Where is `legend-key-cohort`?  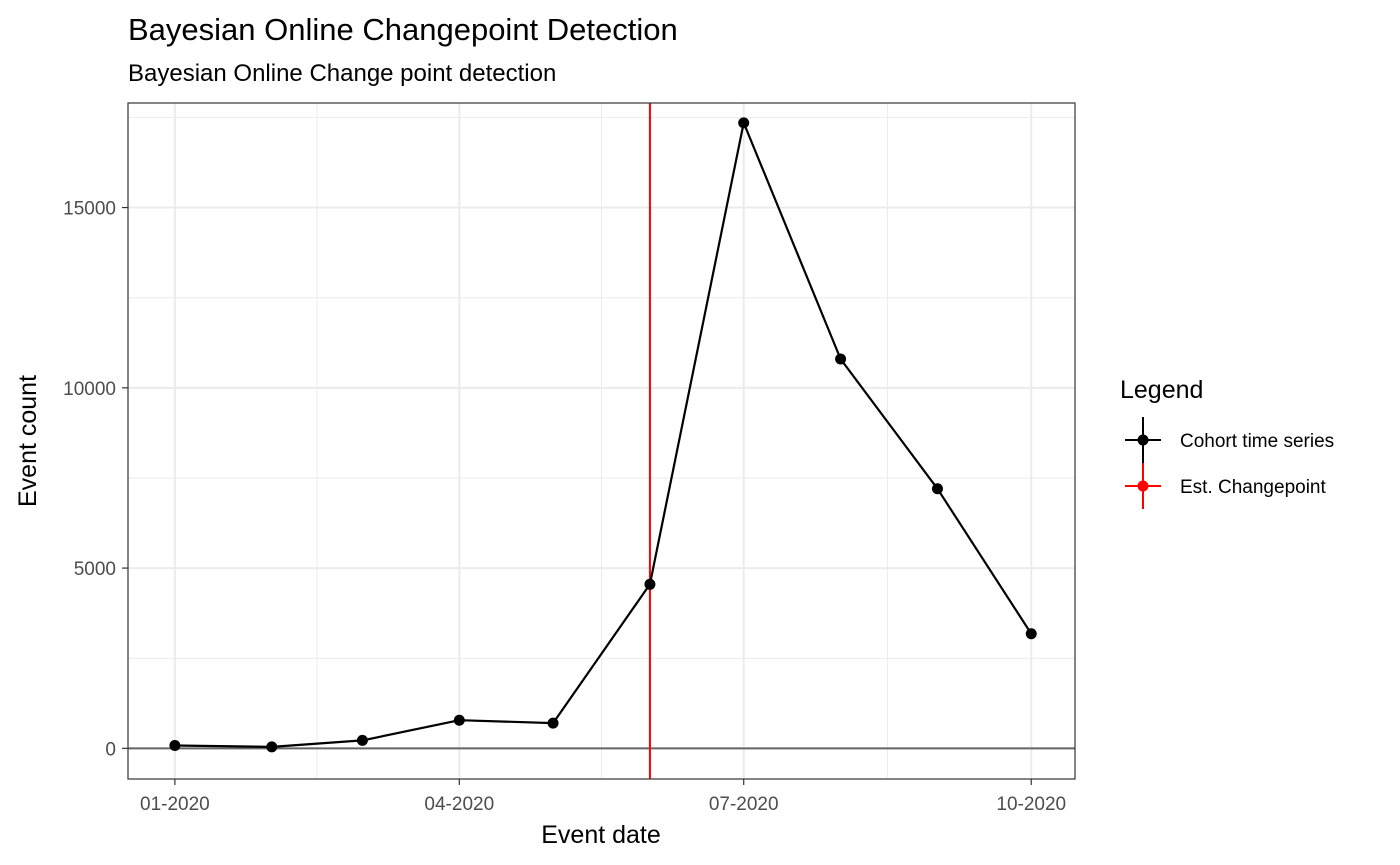
legend-key-cohort is located at coordinates (1143, 440).